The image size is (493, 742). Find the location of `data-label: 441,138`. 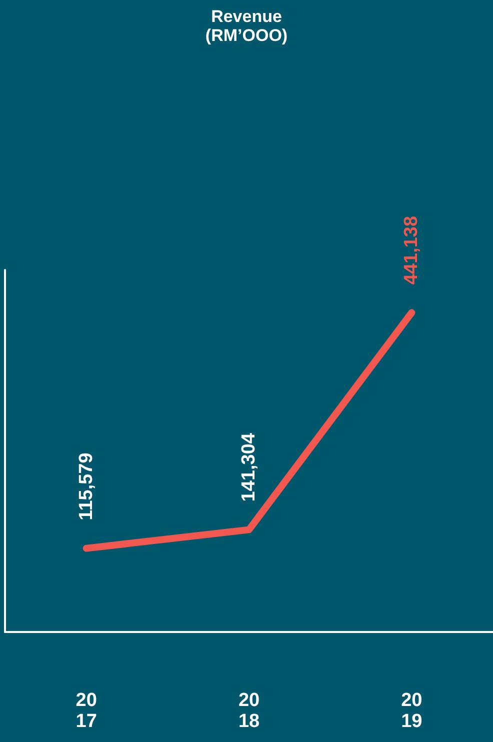

data-label: 441,138 is located at coordinates (411, 250).